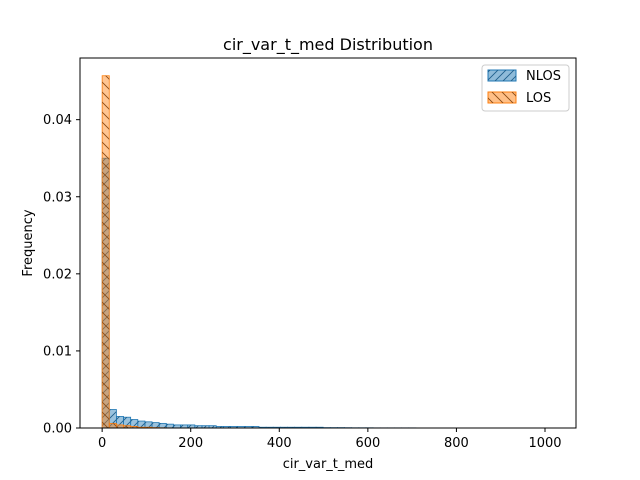 The image size is (640, 480). Describe the element at coordinates (367, 443) in the screenshot. I see `x-tick-label: 600` at that location.